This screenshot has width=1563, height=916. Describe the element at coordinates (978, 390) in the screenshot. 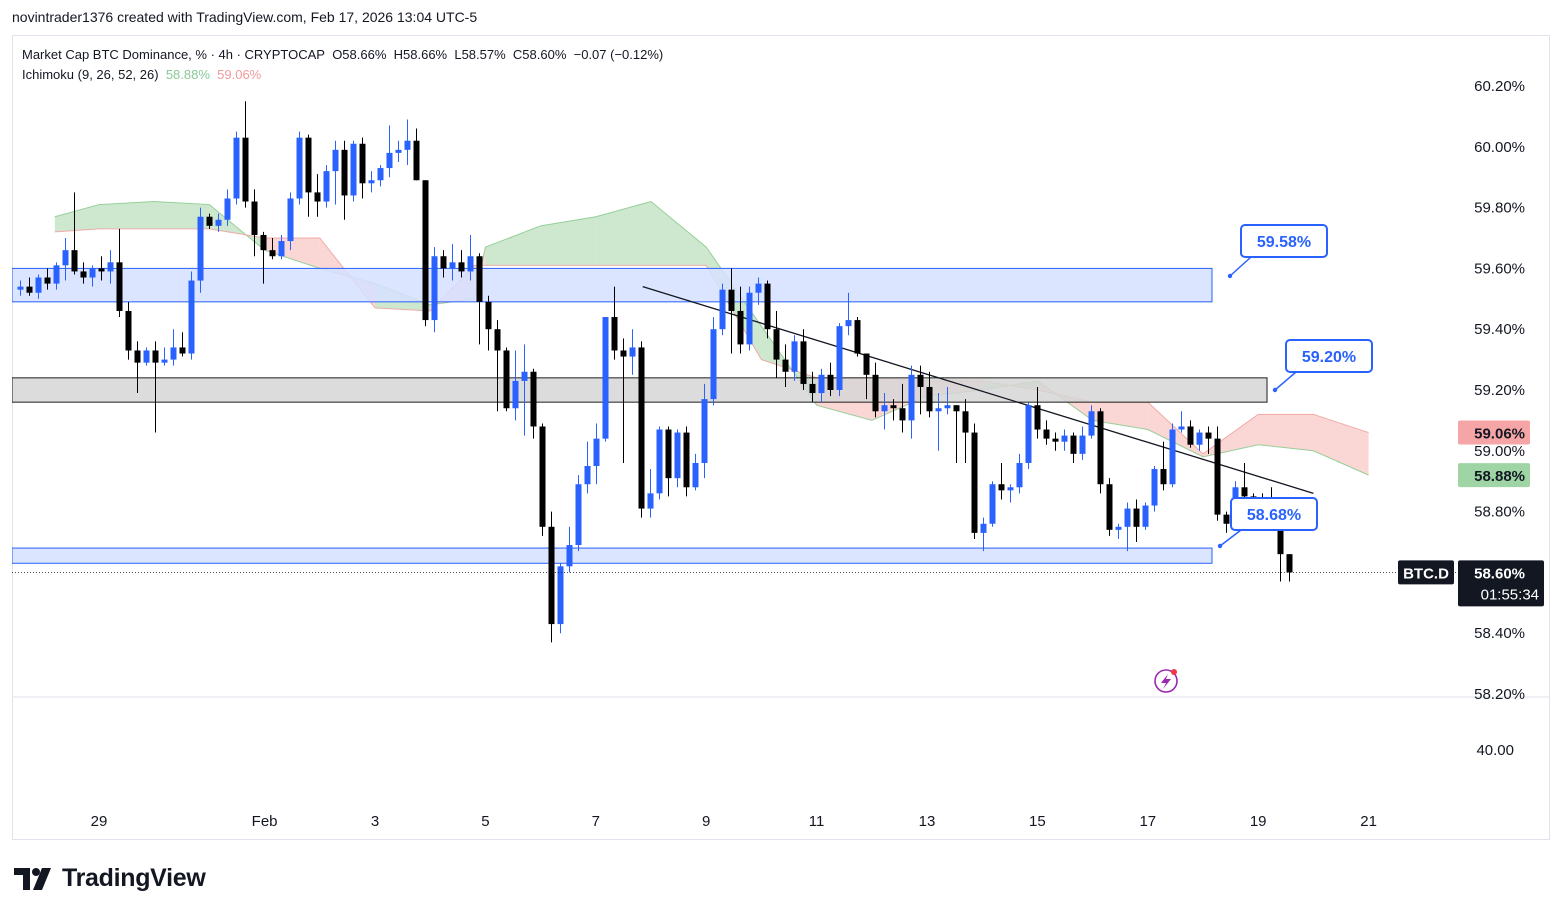

I see `trendline` at that location.